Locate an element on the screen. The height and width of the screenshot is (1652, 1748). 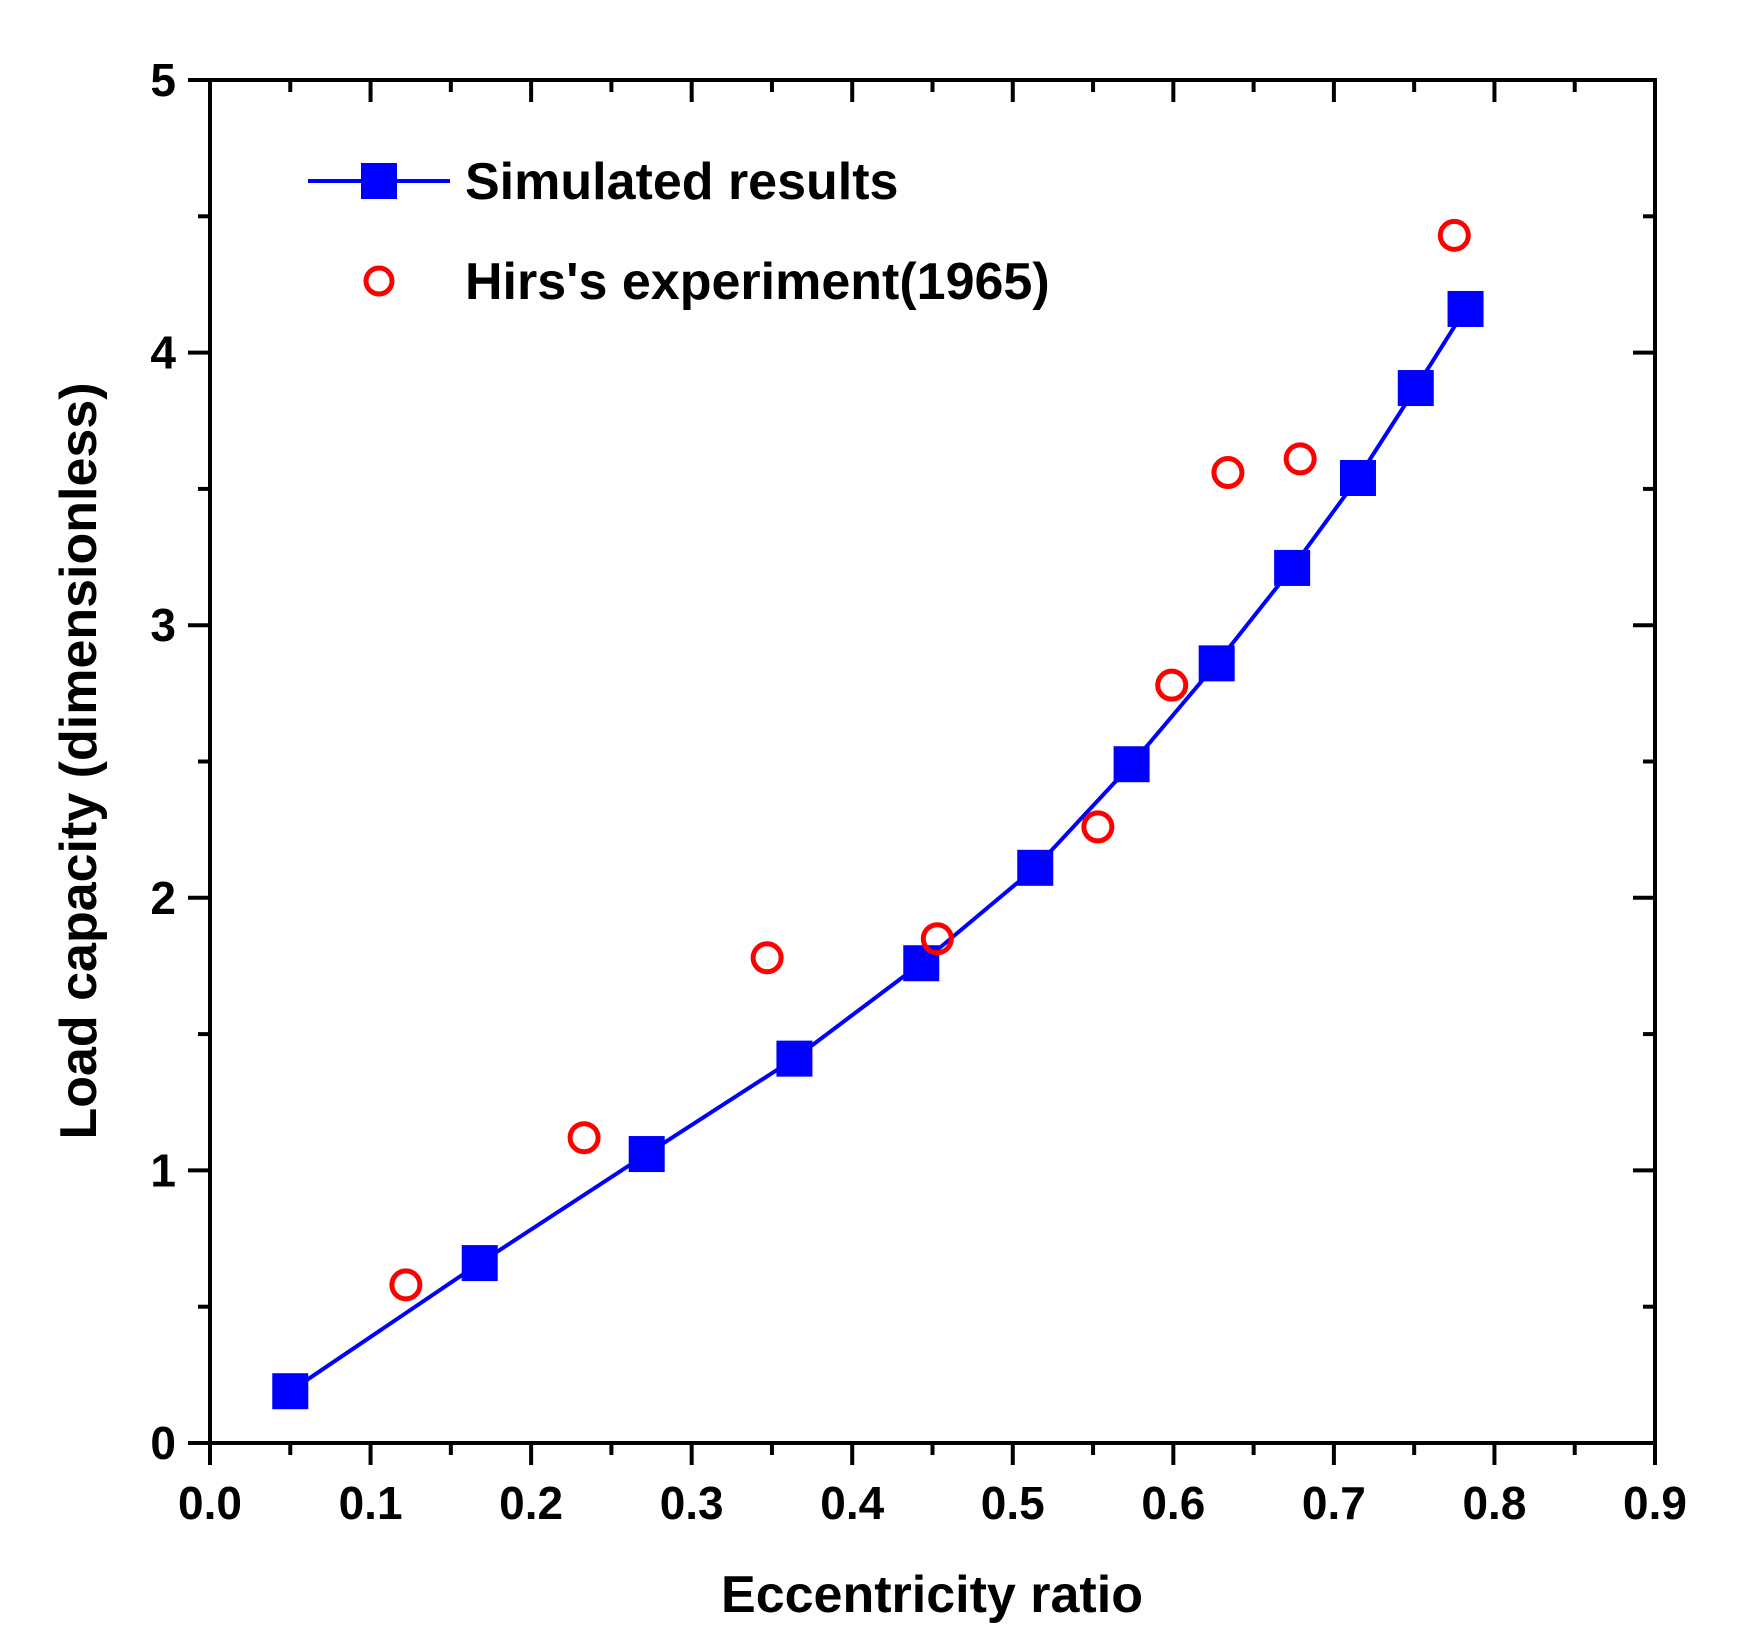
y-tick-label: 0 is located at coordinates (163, 1443).